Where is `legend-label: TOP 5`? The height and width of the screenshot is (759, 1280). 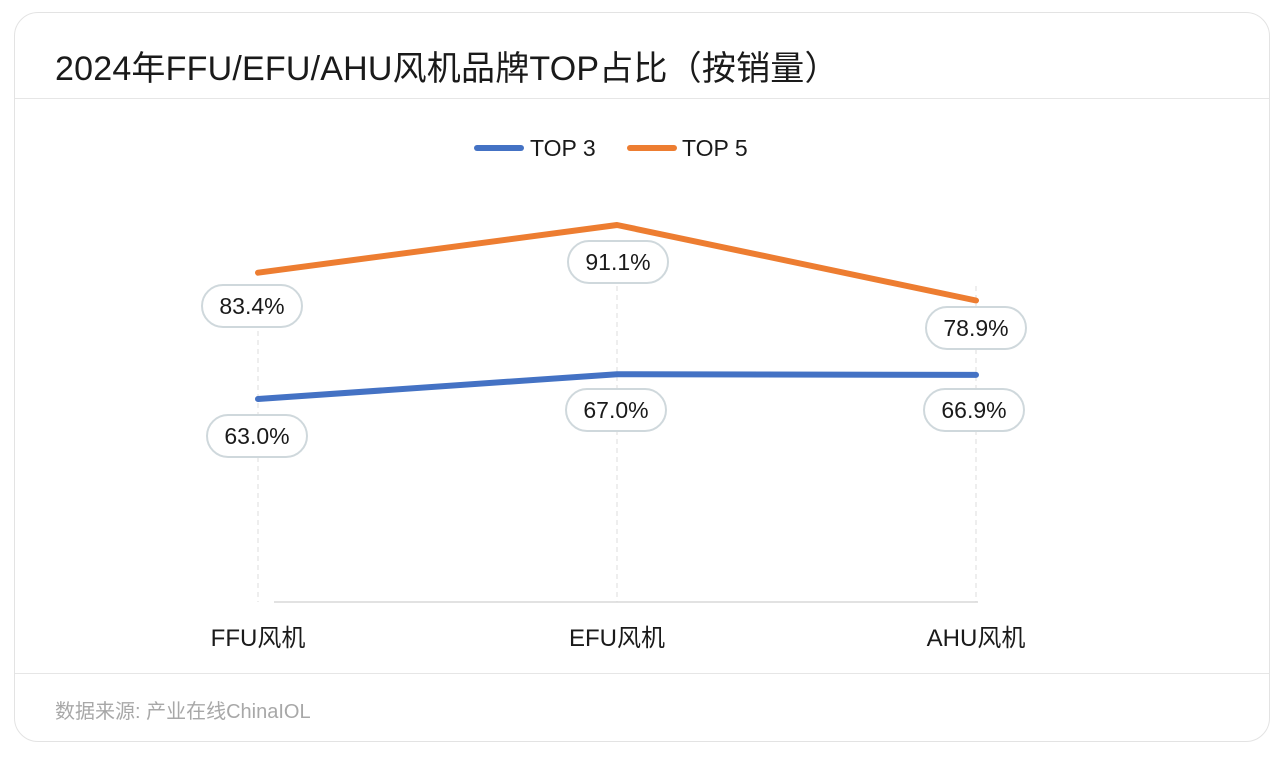 legend-label: TOP 5 is located at coordinates (715, 148).